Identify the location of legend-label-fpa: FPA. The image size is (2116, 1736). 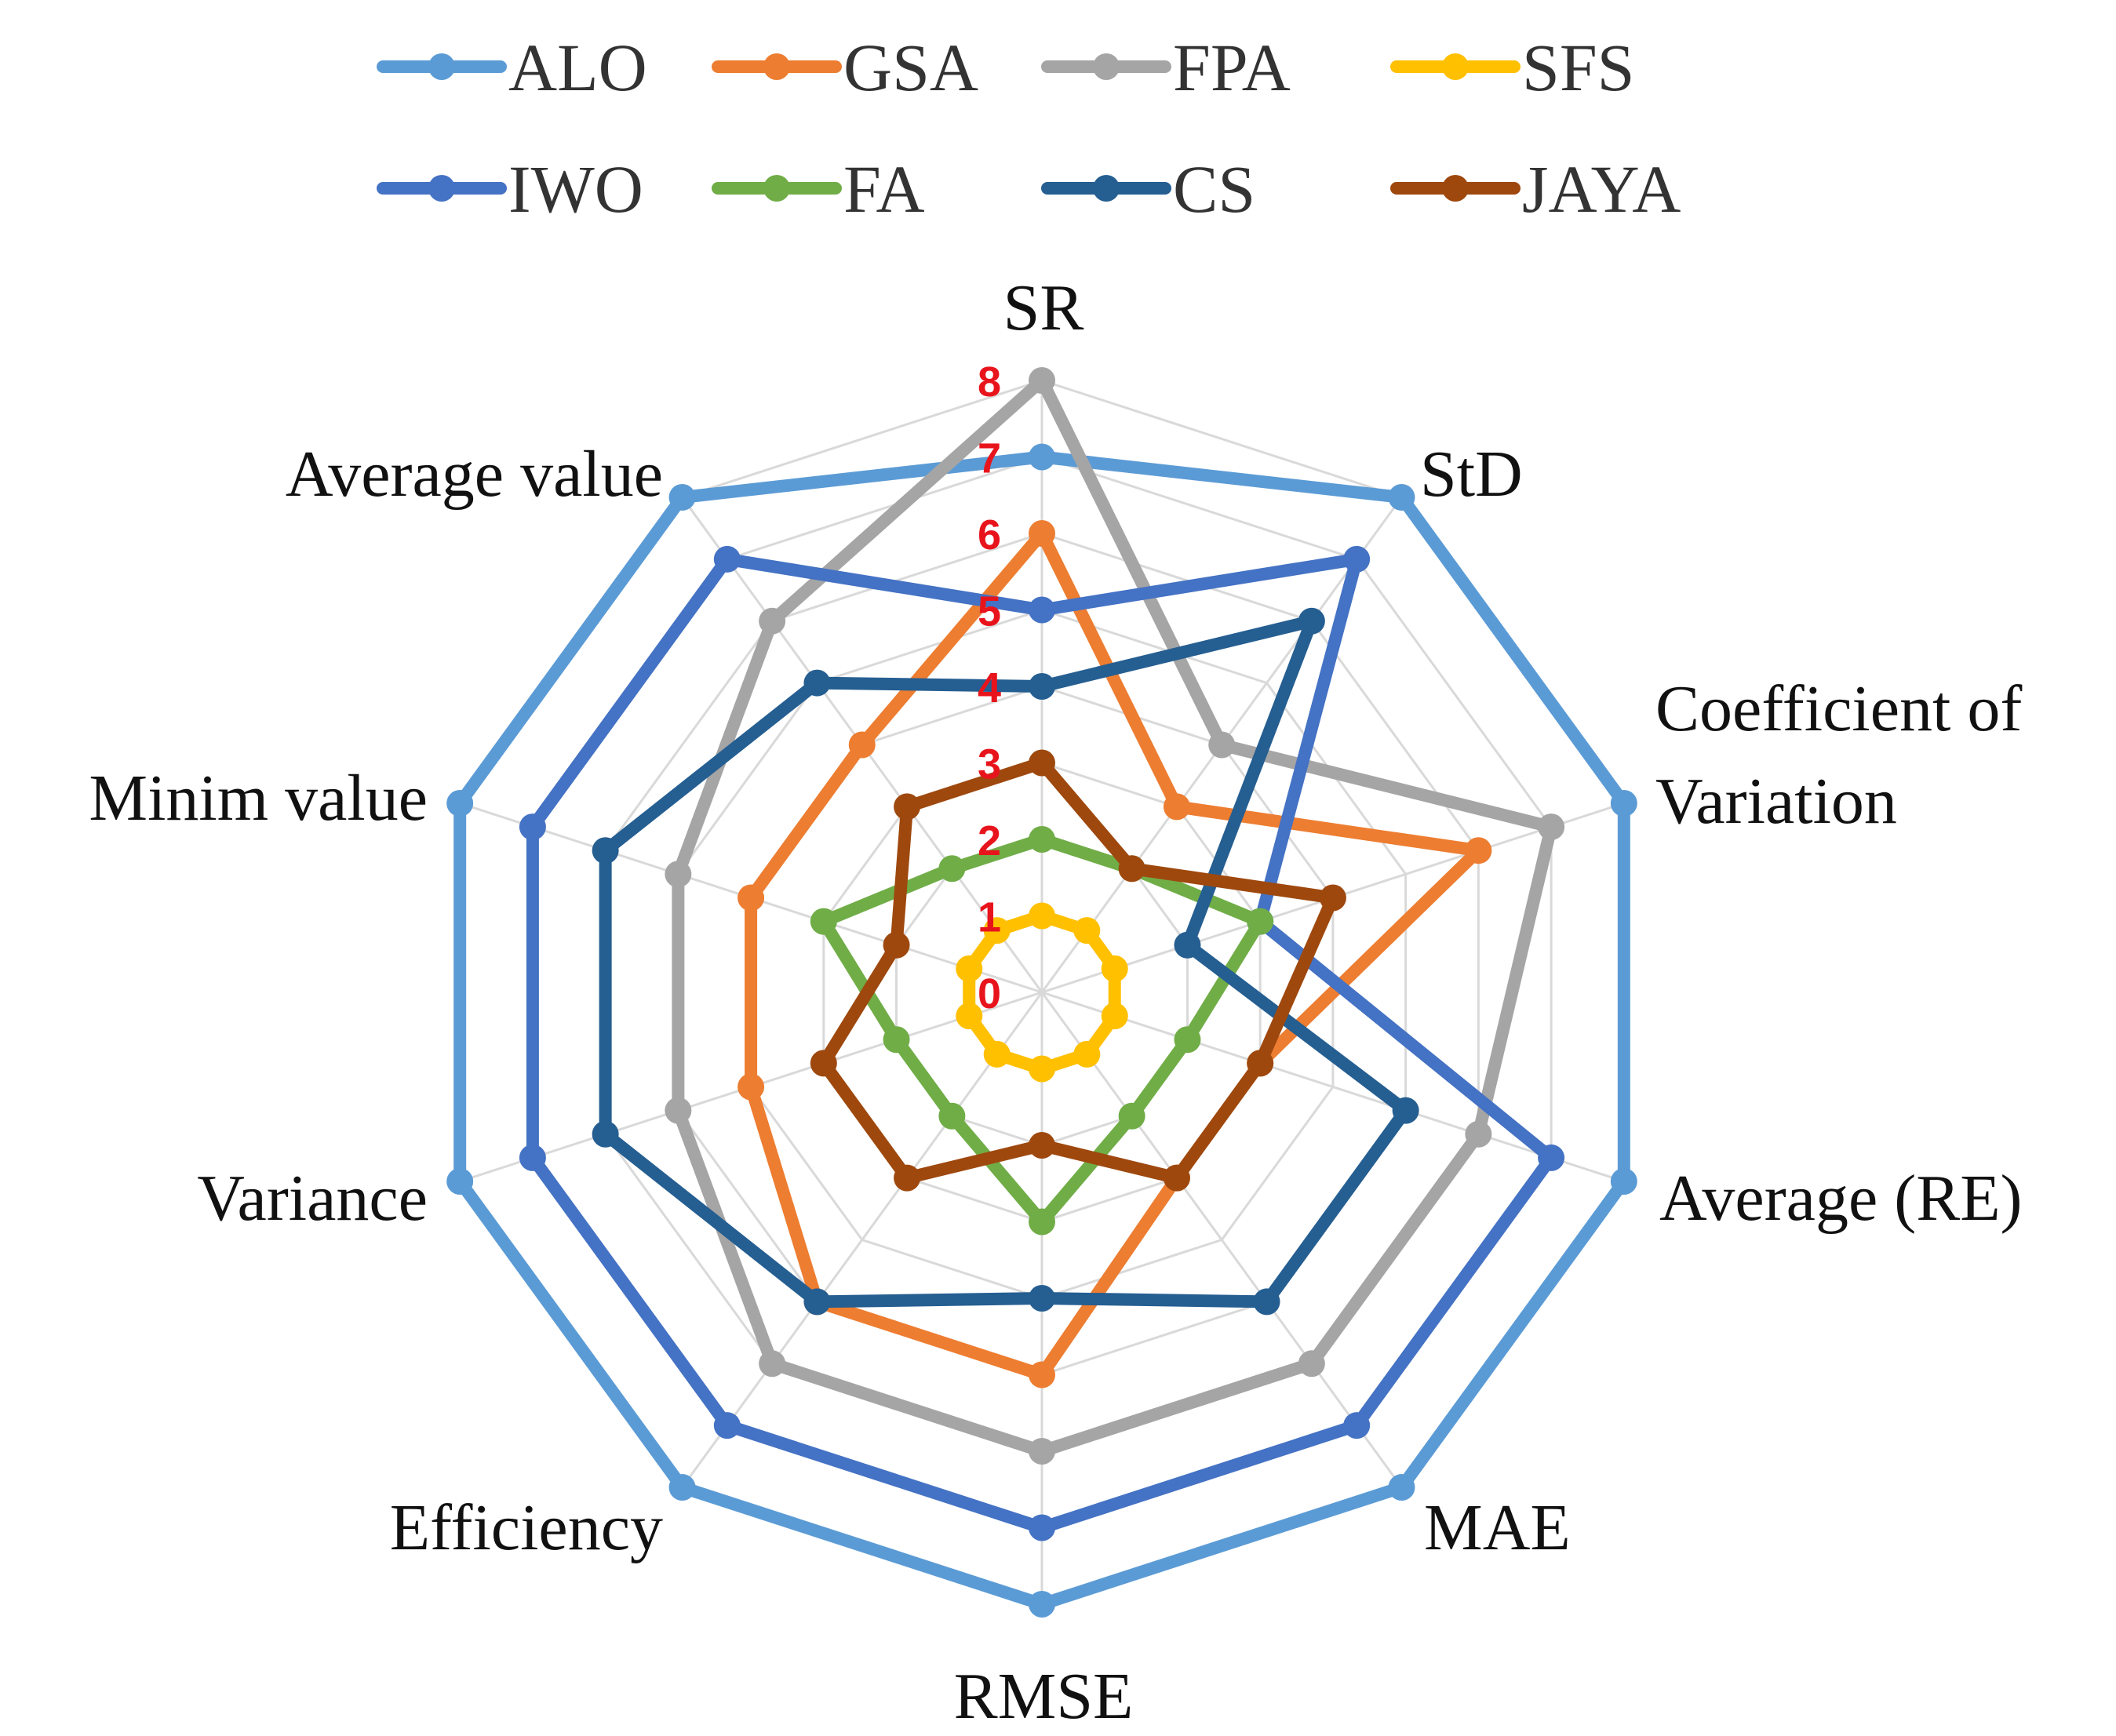
(1232, 67).